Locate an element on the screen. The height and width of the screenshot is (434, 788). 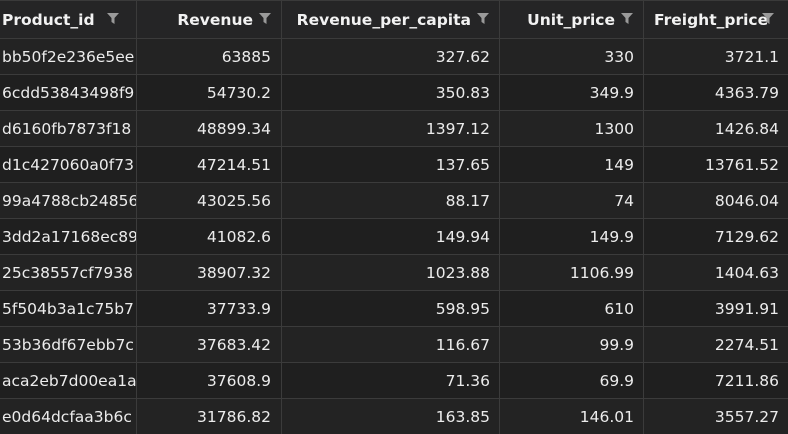
cell-unit-price: 1300 is located at coordinates (572, 128).